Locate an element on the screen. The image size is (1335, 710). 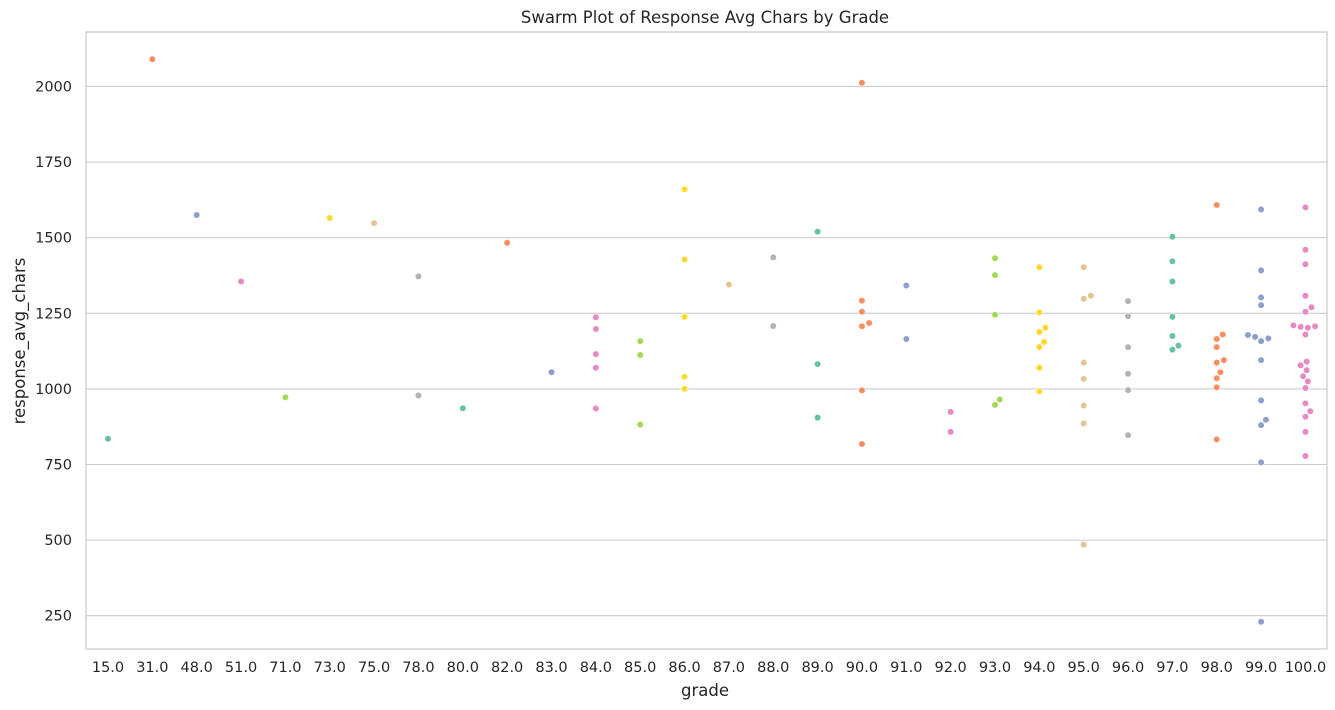
y-tick-label: 1000 is located at coordinates (53, 390).